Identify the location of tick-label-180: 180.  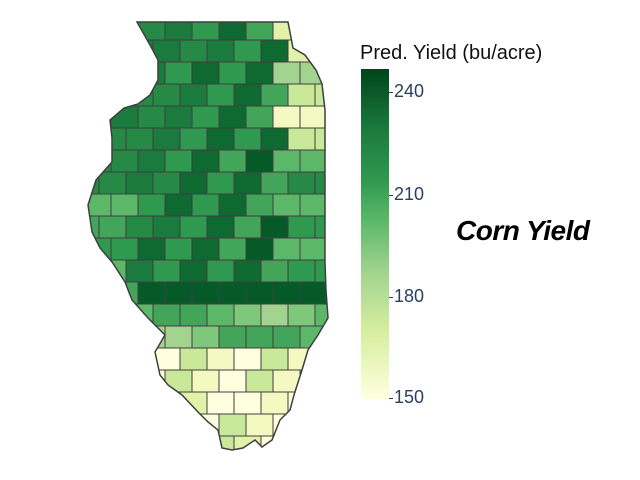
(409, 296).